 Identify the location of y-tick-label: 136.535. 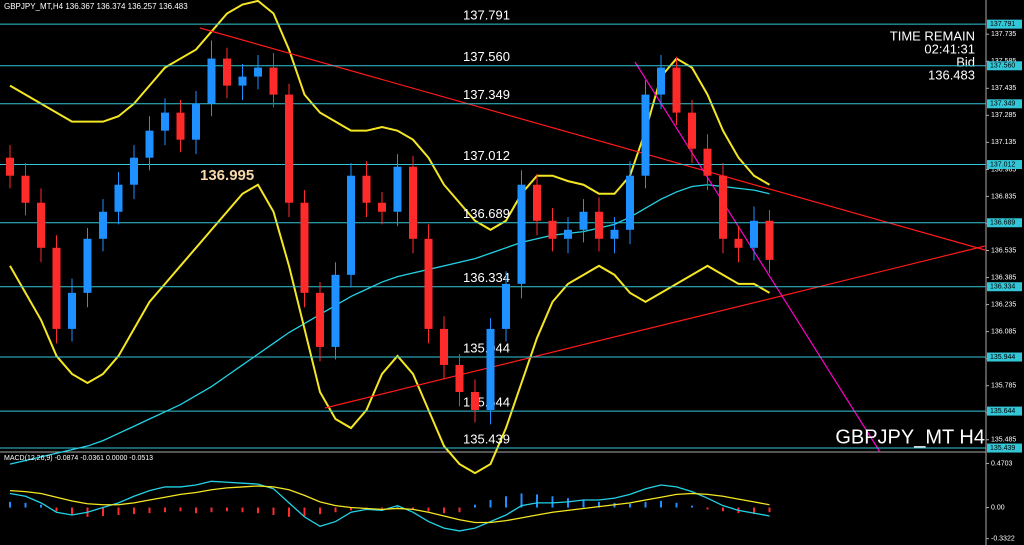
(1003, 250).